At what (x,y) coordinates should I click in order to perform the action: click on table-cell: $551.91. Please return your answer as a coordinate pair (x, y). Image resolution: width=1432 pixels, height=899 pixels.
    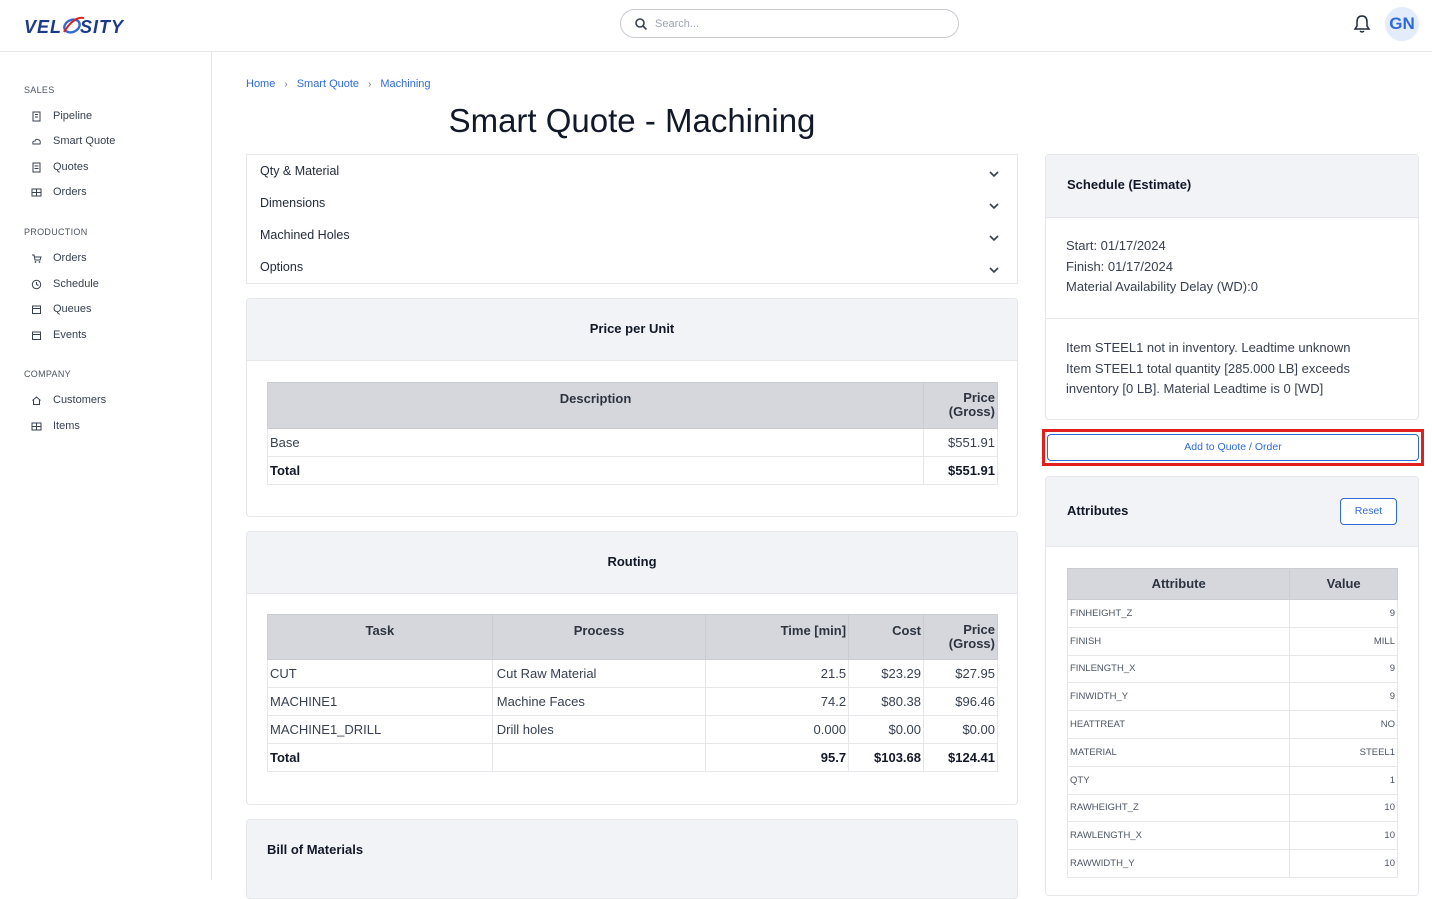
    Looking at the image, I should click on (960, 442).